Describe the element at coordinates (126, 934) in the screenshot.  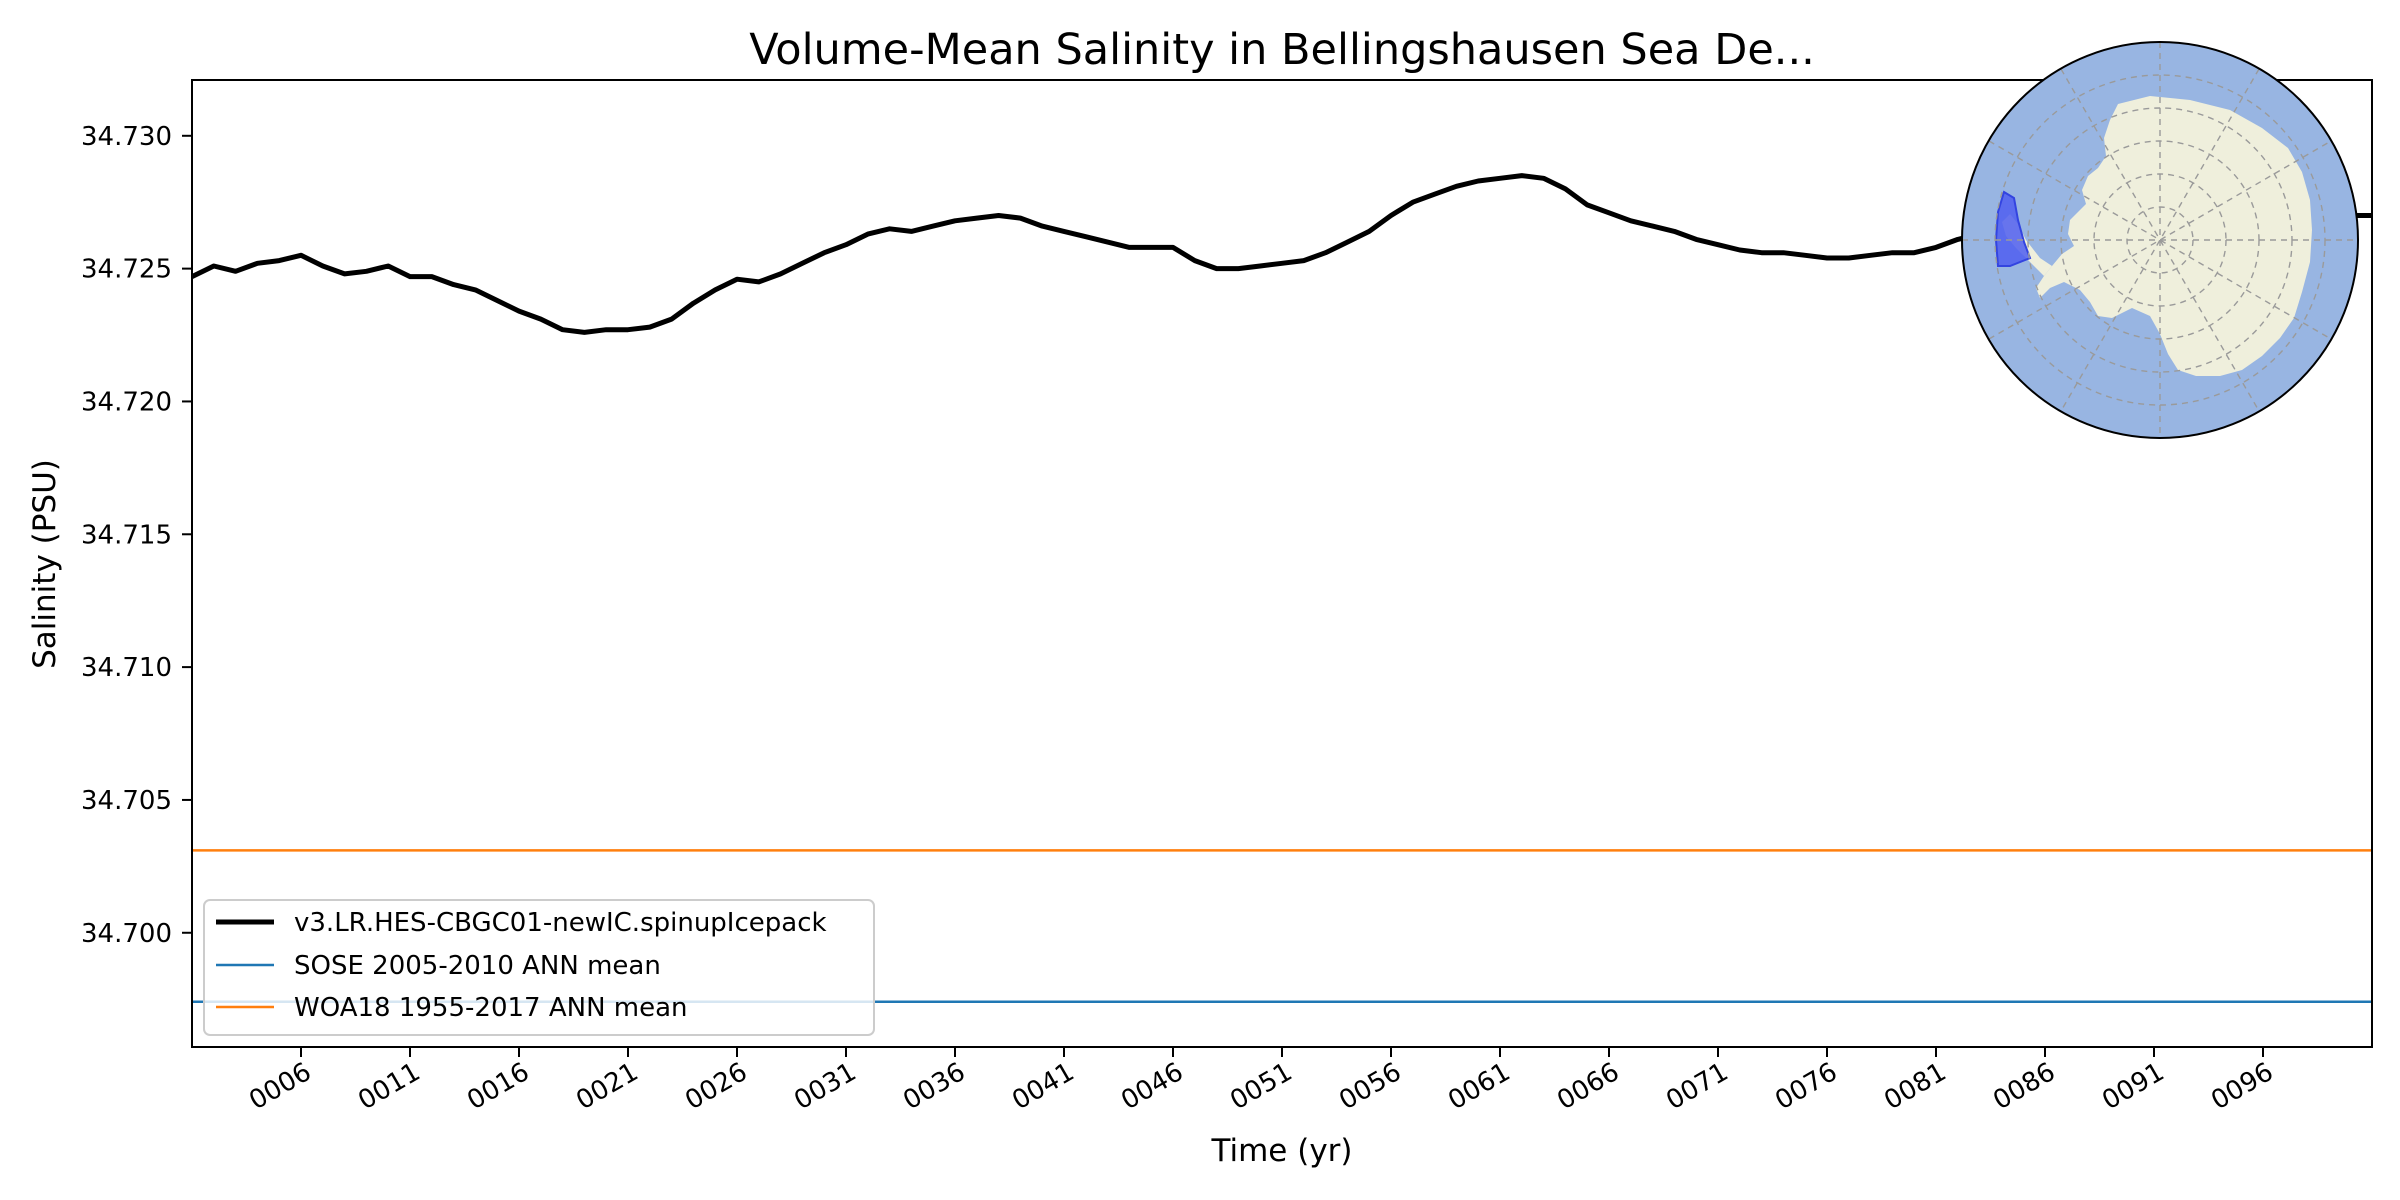
I see `y-tick-label: 34.700` at that location.